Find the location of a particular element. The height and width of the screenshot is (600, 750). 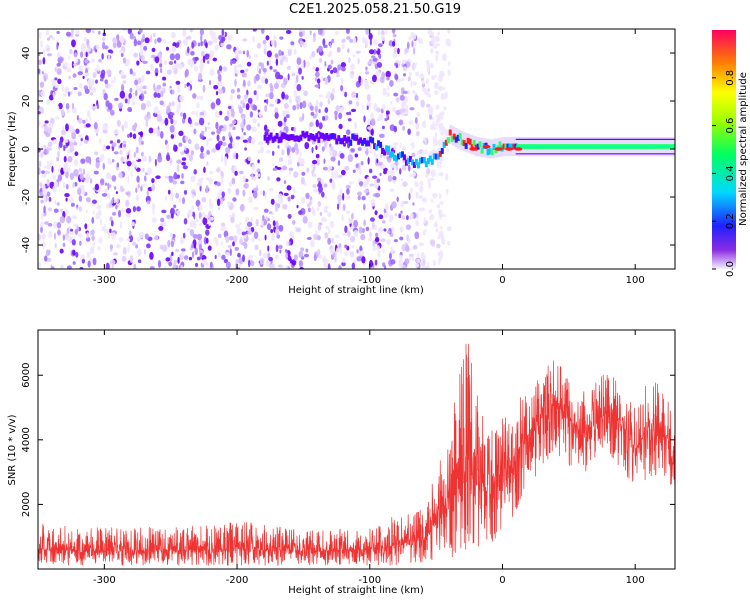

colorbar-tick-label: 0.2 is located at coordinates (730, 221).